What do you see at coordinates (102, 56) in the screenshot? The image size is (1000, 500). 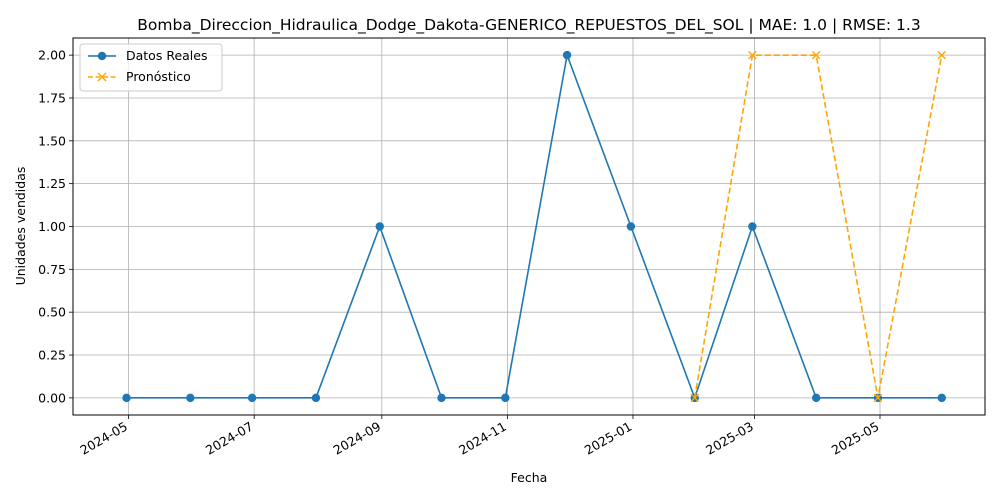 I see `legend-marker-real` at bounding box center [102, 56].